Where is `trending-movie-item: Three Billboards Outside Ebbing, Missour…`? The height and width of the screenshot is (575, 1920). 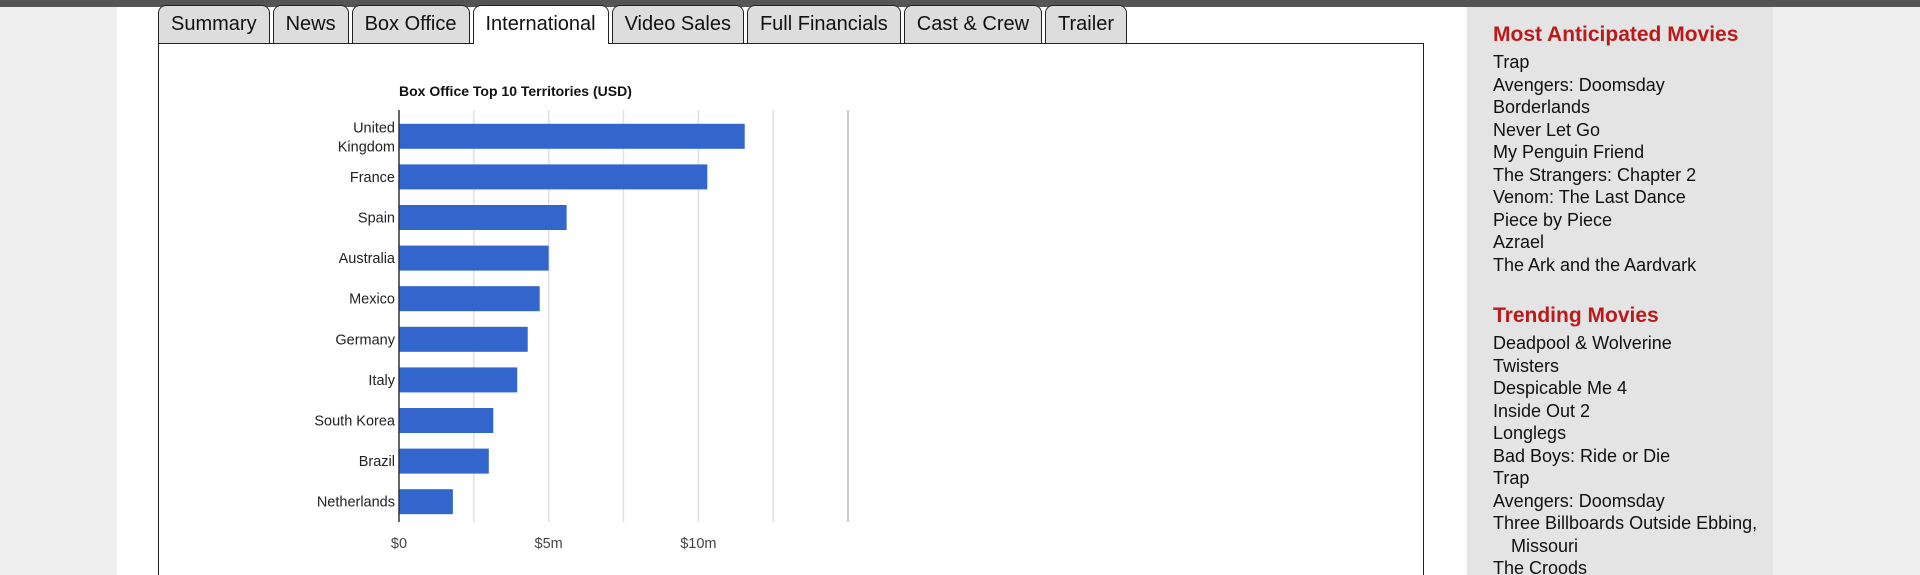 trending-movie-item: Three Billboards Outside Ebbing, Missour… is located at coordinates (1625, 534).